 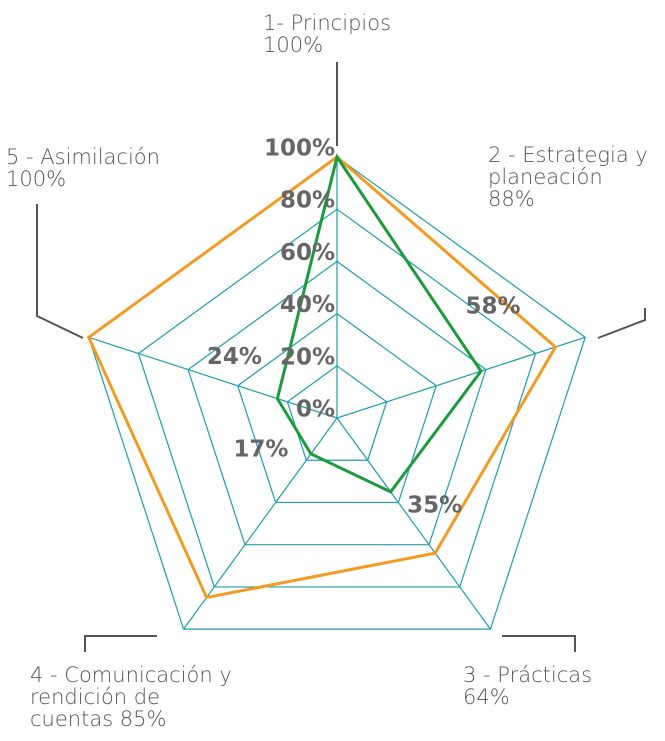 I want to click on r-tick-label: 20%, so click(x=307, y=357).